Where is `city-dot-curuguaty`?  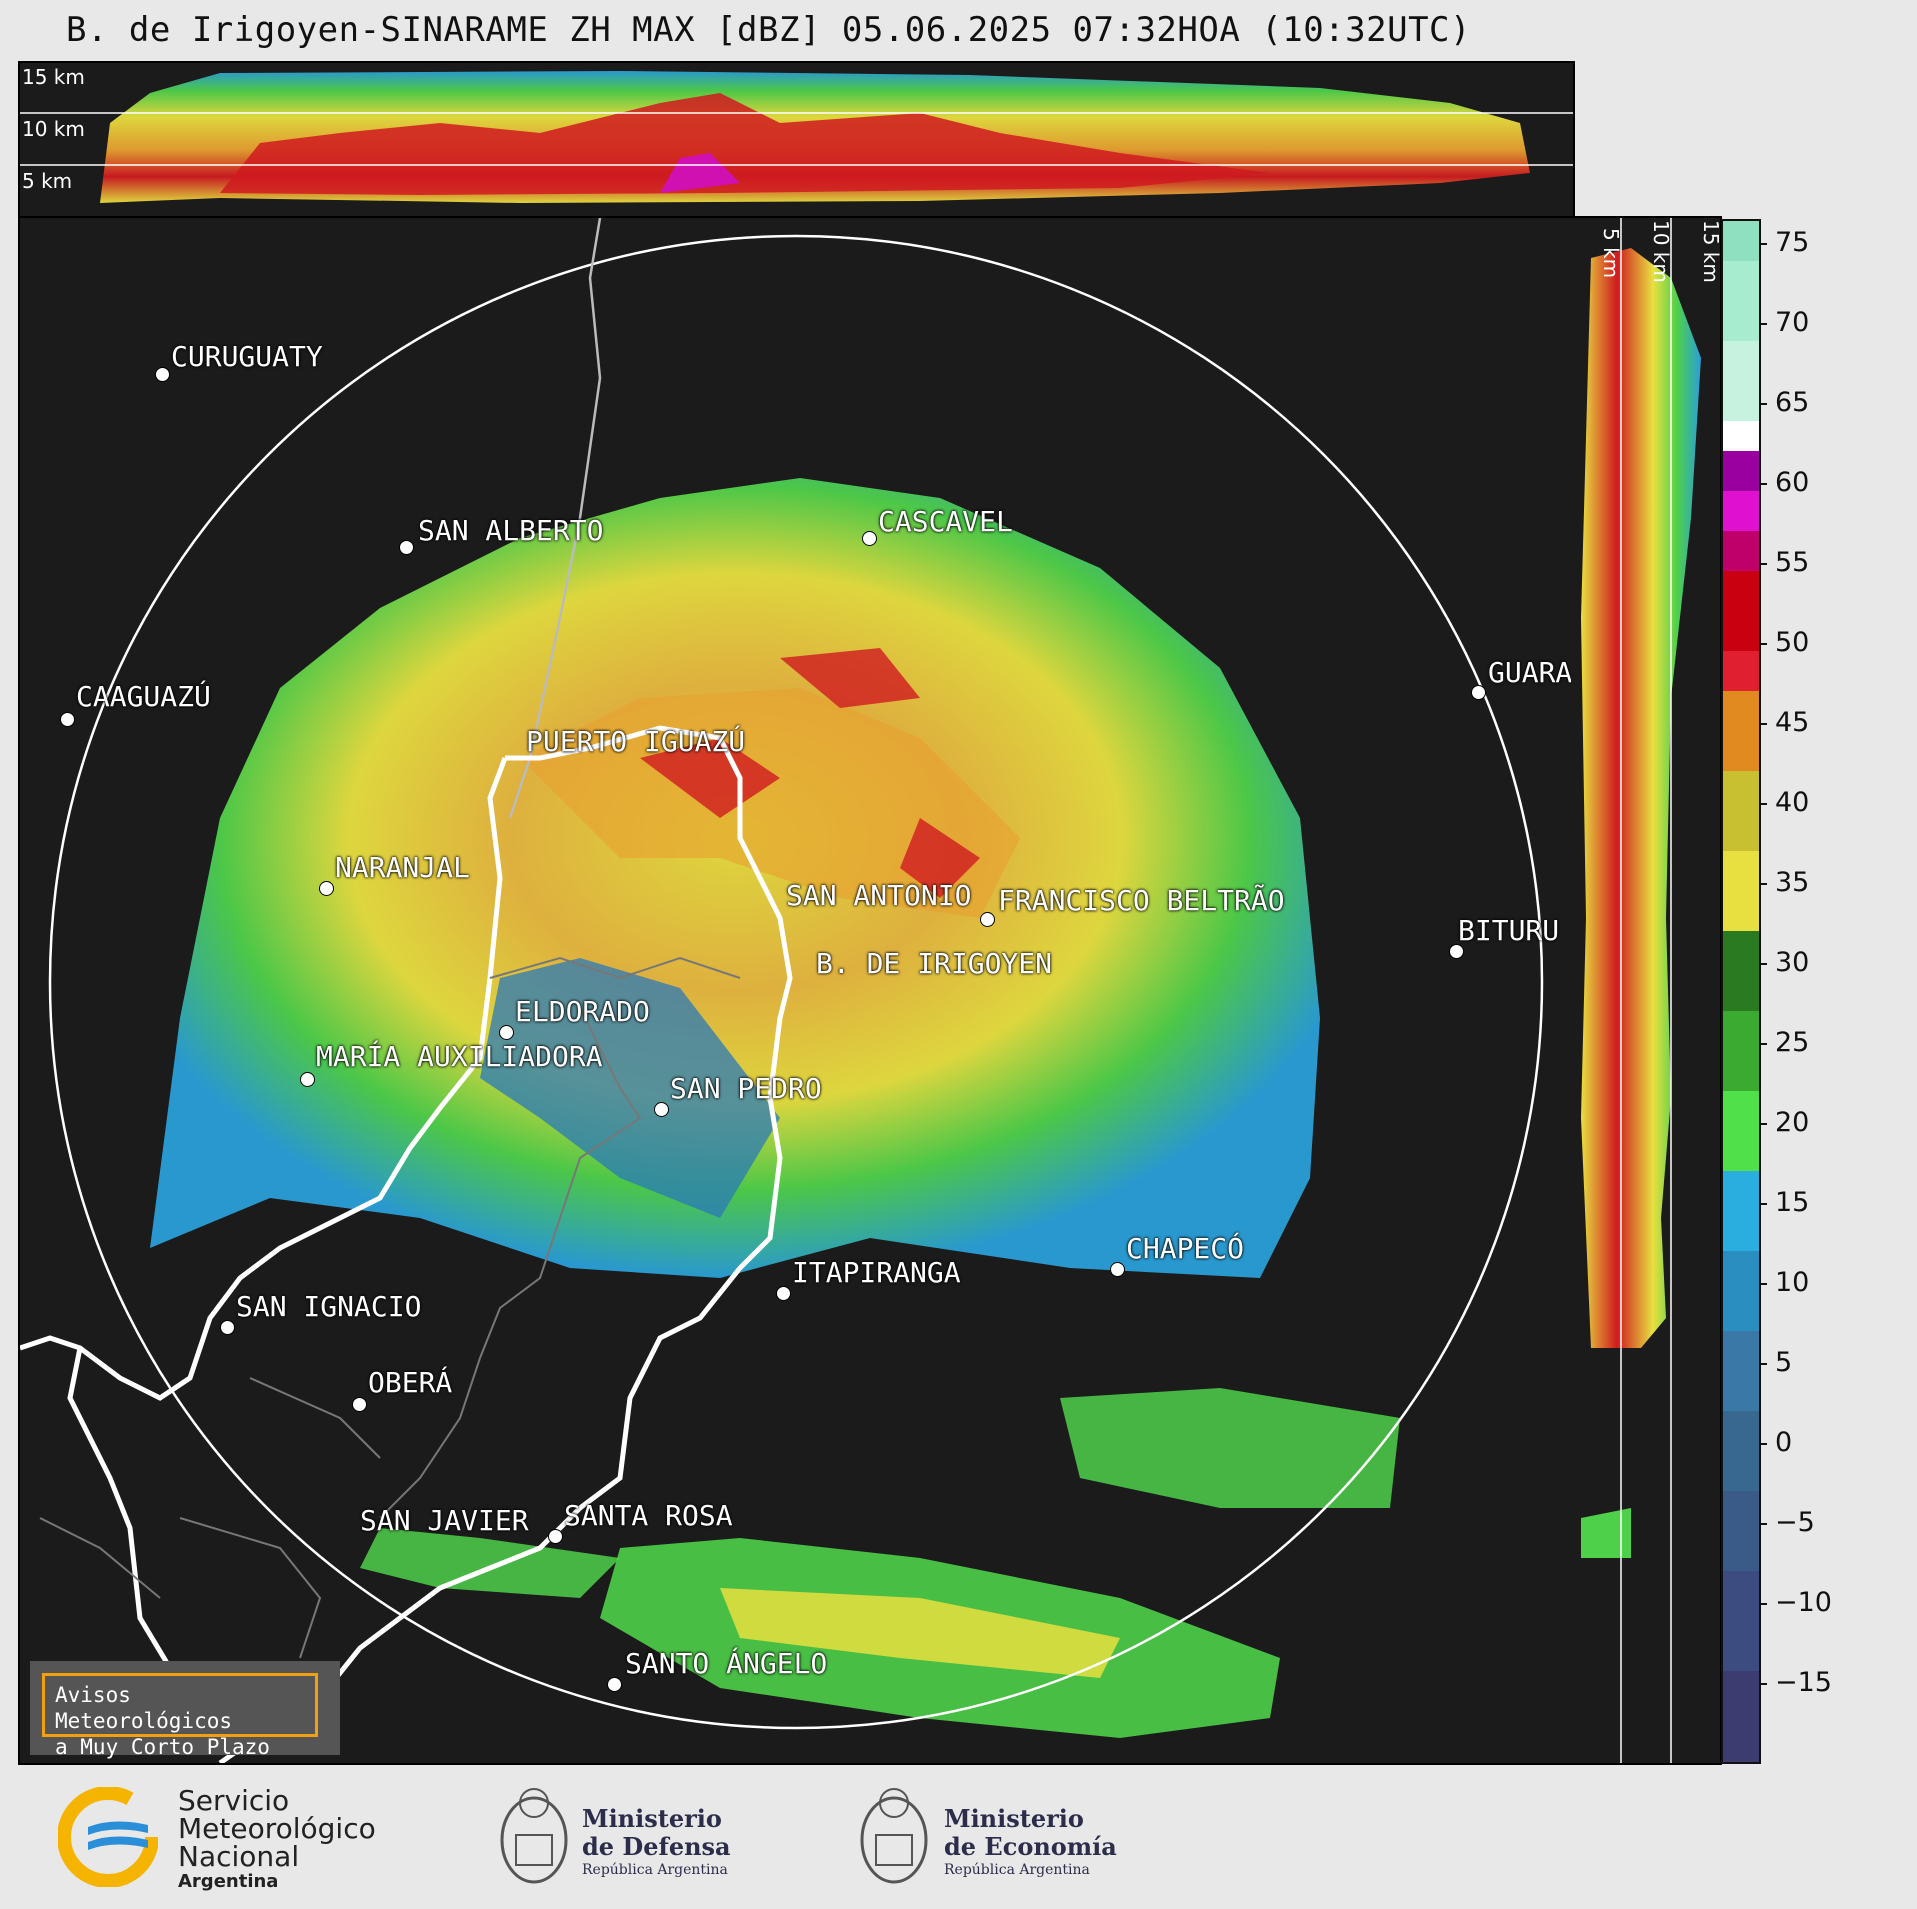
city-dot-curuguaty is located at coordinates (162, 374).